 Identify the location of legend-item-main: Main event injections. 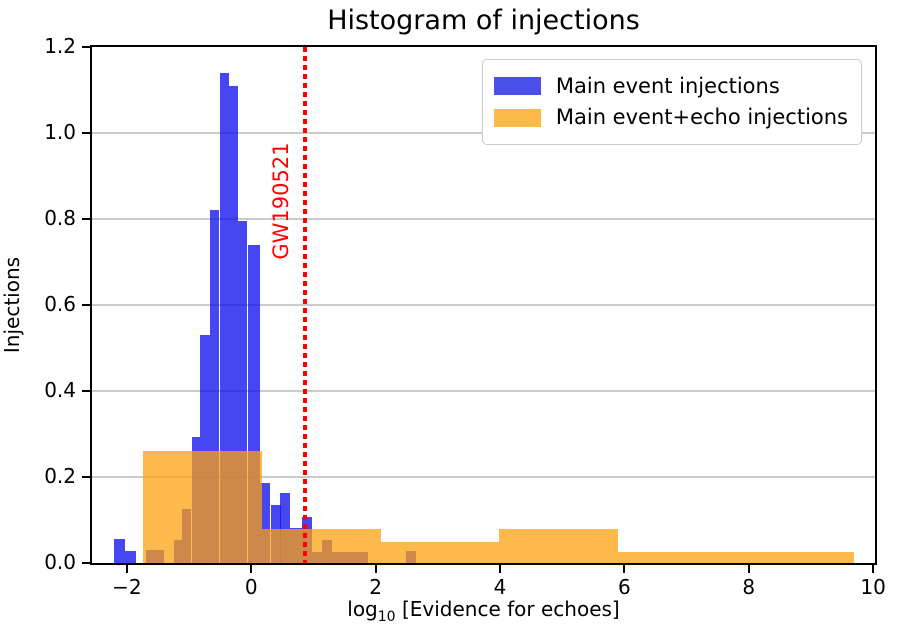
(670, 86).